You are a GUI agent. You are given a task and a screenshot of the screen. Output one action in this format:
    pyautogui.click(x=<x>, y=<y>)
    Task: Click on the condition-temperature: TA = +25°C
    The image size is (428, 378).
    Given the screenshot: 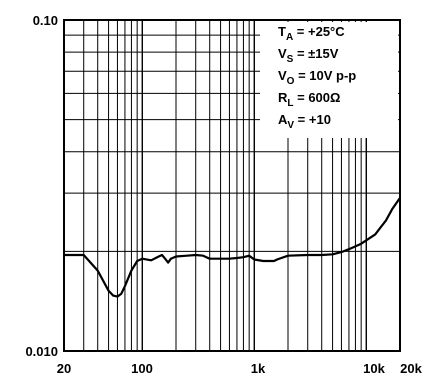 What is the action you would take?
    pyautogui.click(x=311, y=33)
    